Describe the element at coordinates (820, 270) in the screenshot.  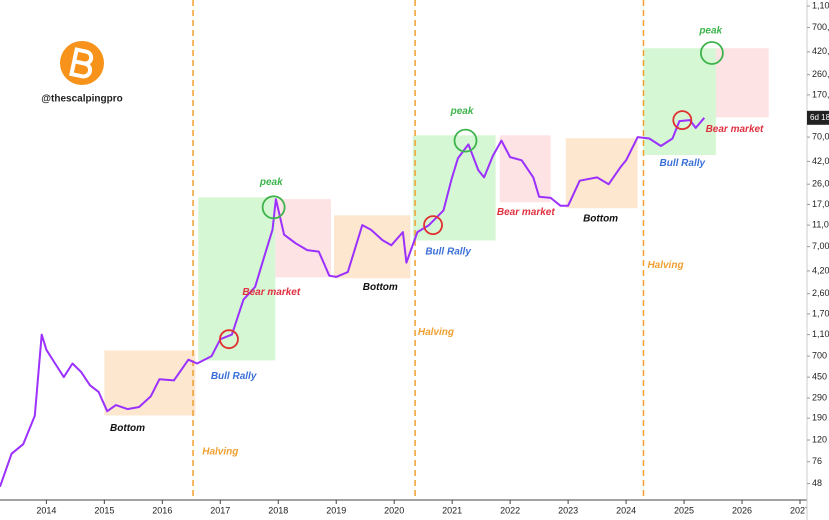
I see `y-tick-label: 4,200` at that location.